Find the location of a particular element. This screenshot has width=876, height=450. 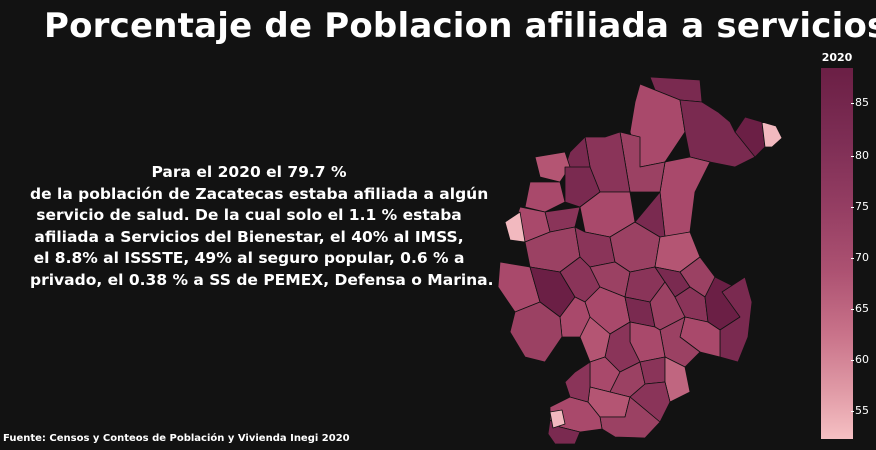

legend-tick-label: 70 is located at coordinates (860, 257).